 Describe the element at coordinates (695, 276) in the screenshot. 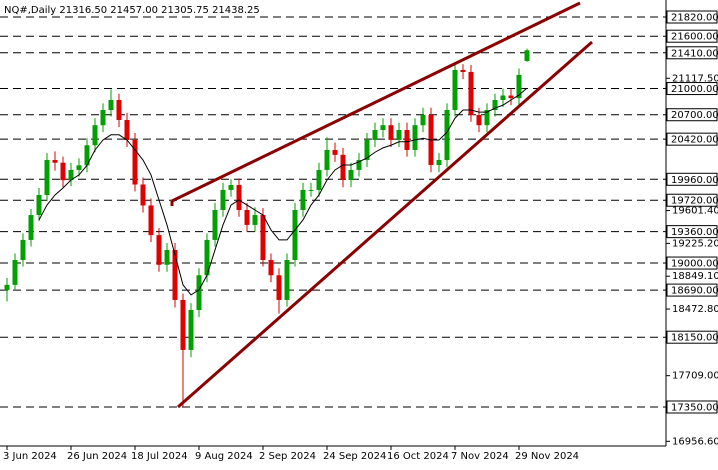

I see `y-tick-label: 18849.10` at that location.